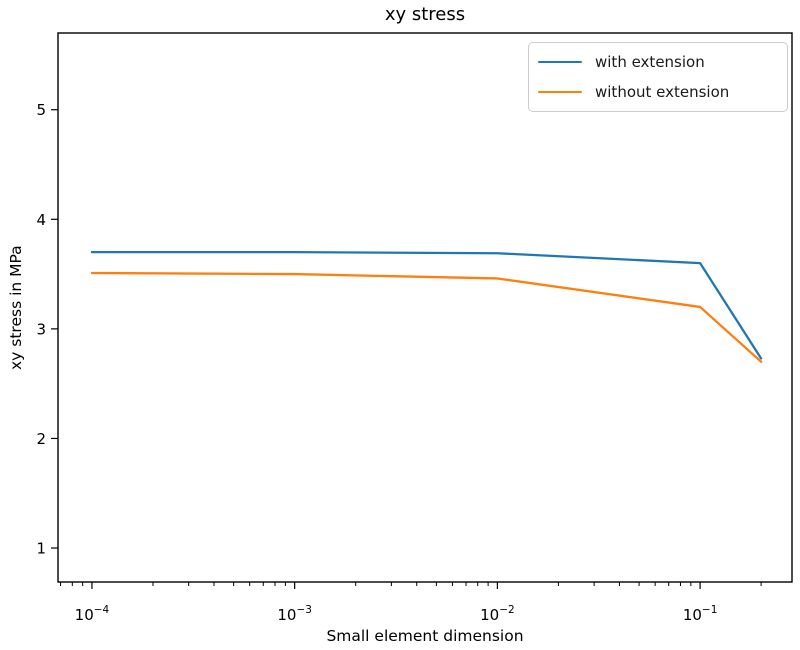  What do you see at coordinates (426, 317) in the screenshot?
I see `line-without-extension` at bounding box center [426, 317].